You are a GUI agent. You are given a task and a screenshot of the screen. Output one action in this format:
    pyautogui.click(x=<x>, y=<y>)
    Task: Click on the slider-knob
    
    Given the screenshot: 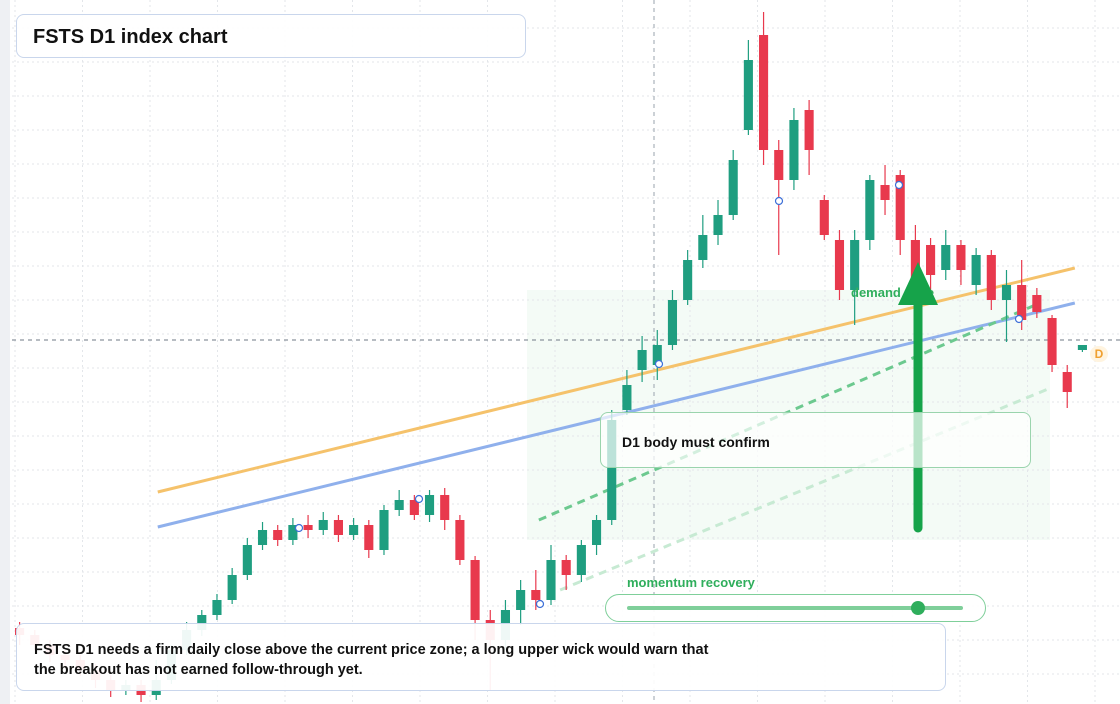 What is the action you would take?
    pyautogui.click(x=918, y=608)
    